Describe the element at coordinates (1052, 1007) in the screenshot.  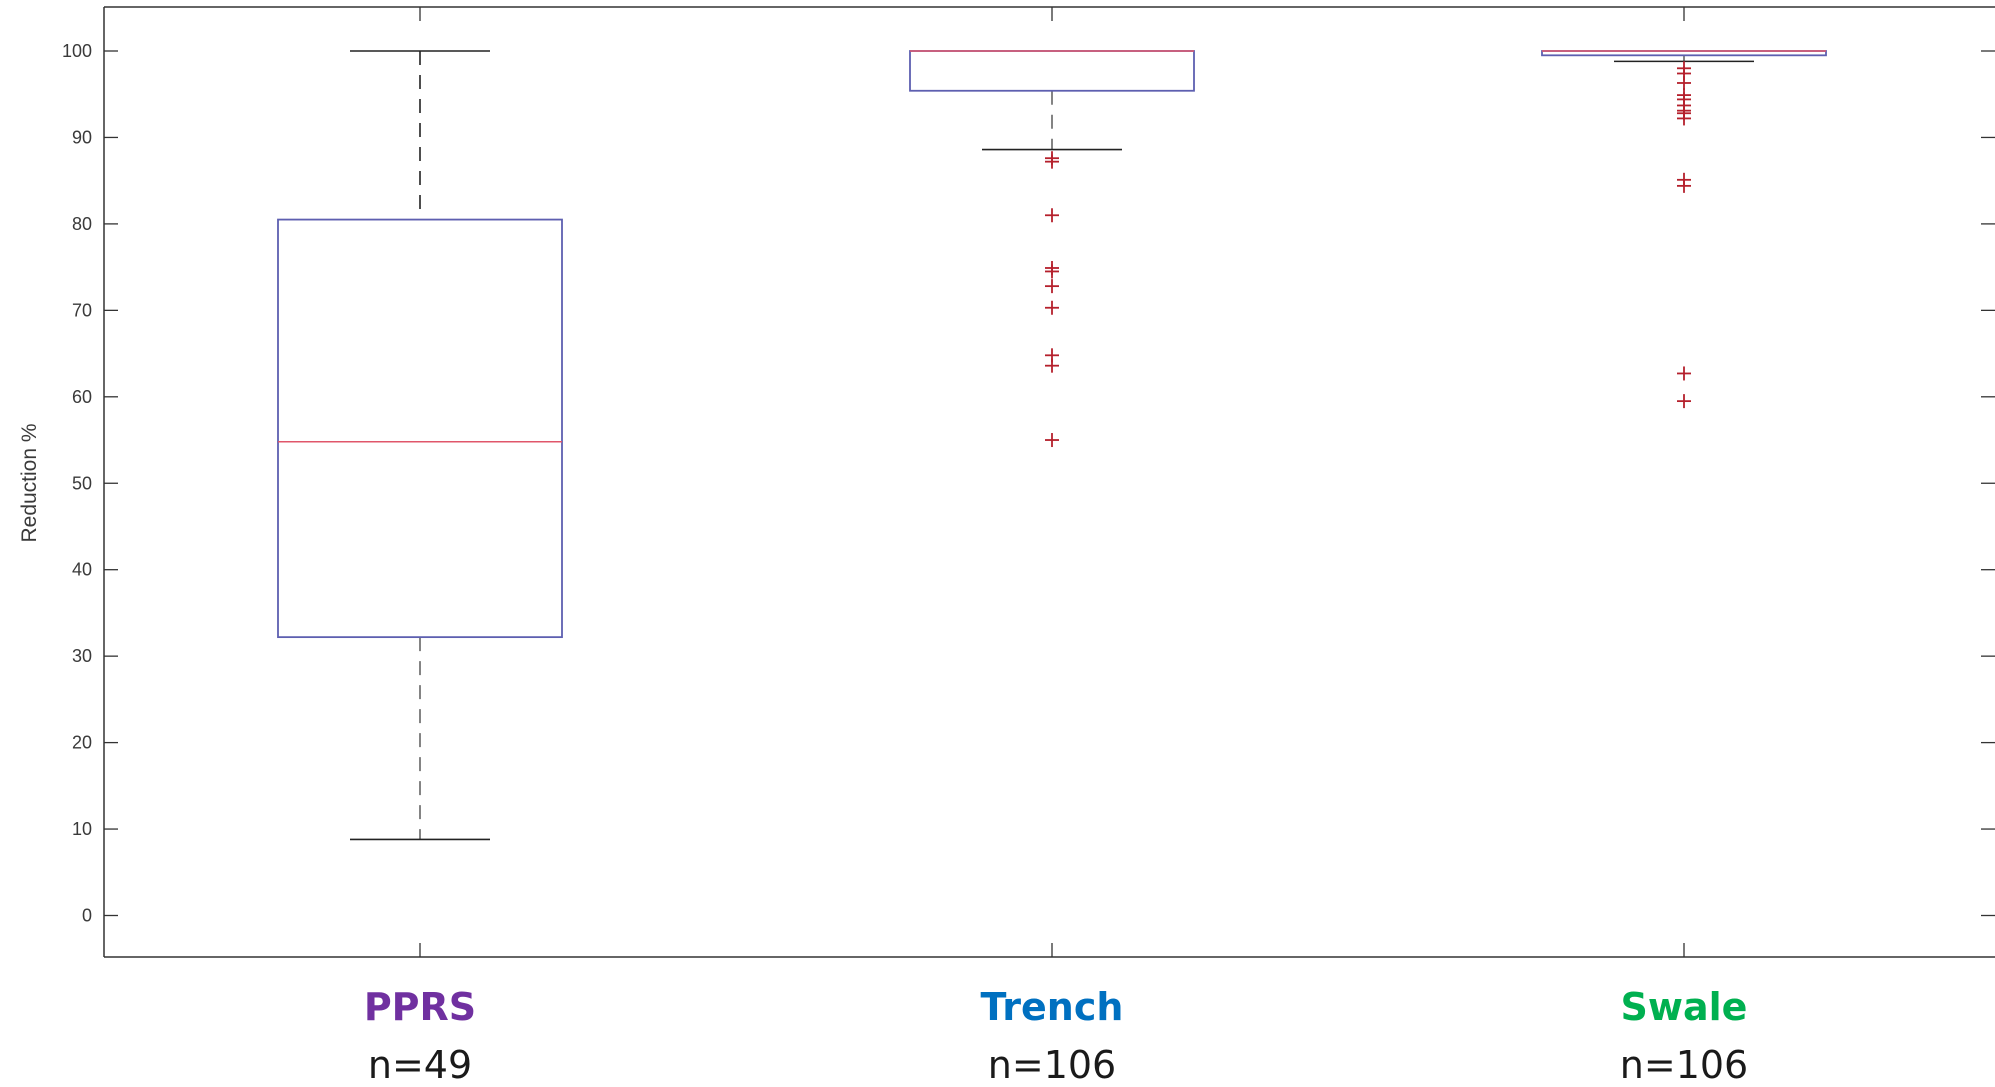
I see `category-label-trench: Trench` at that location.